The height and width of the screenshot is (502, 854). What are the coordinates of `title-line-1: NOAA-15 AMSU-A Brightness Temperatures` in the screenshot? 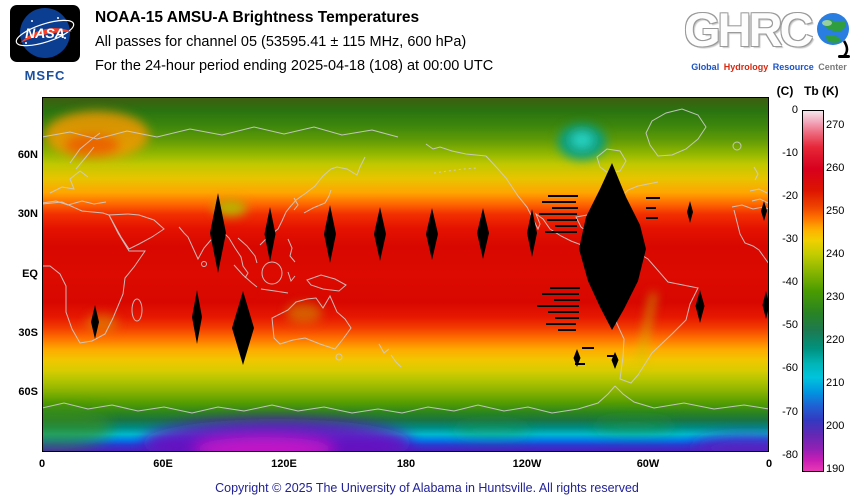 It's located at (257, 17).